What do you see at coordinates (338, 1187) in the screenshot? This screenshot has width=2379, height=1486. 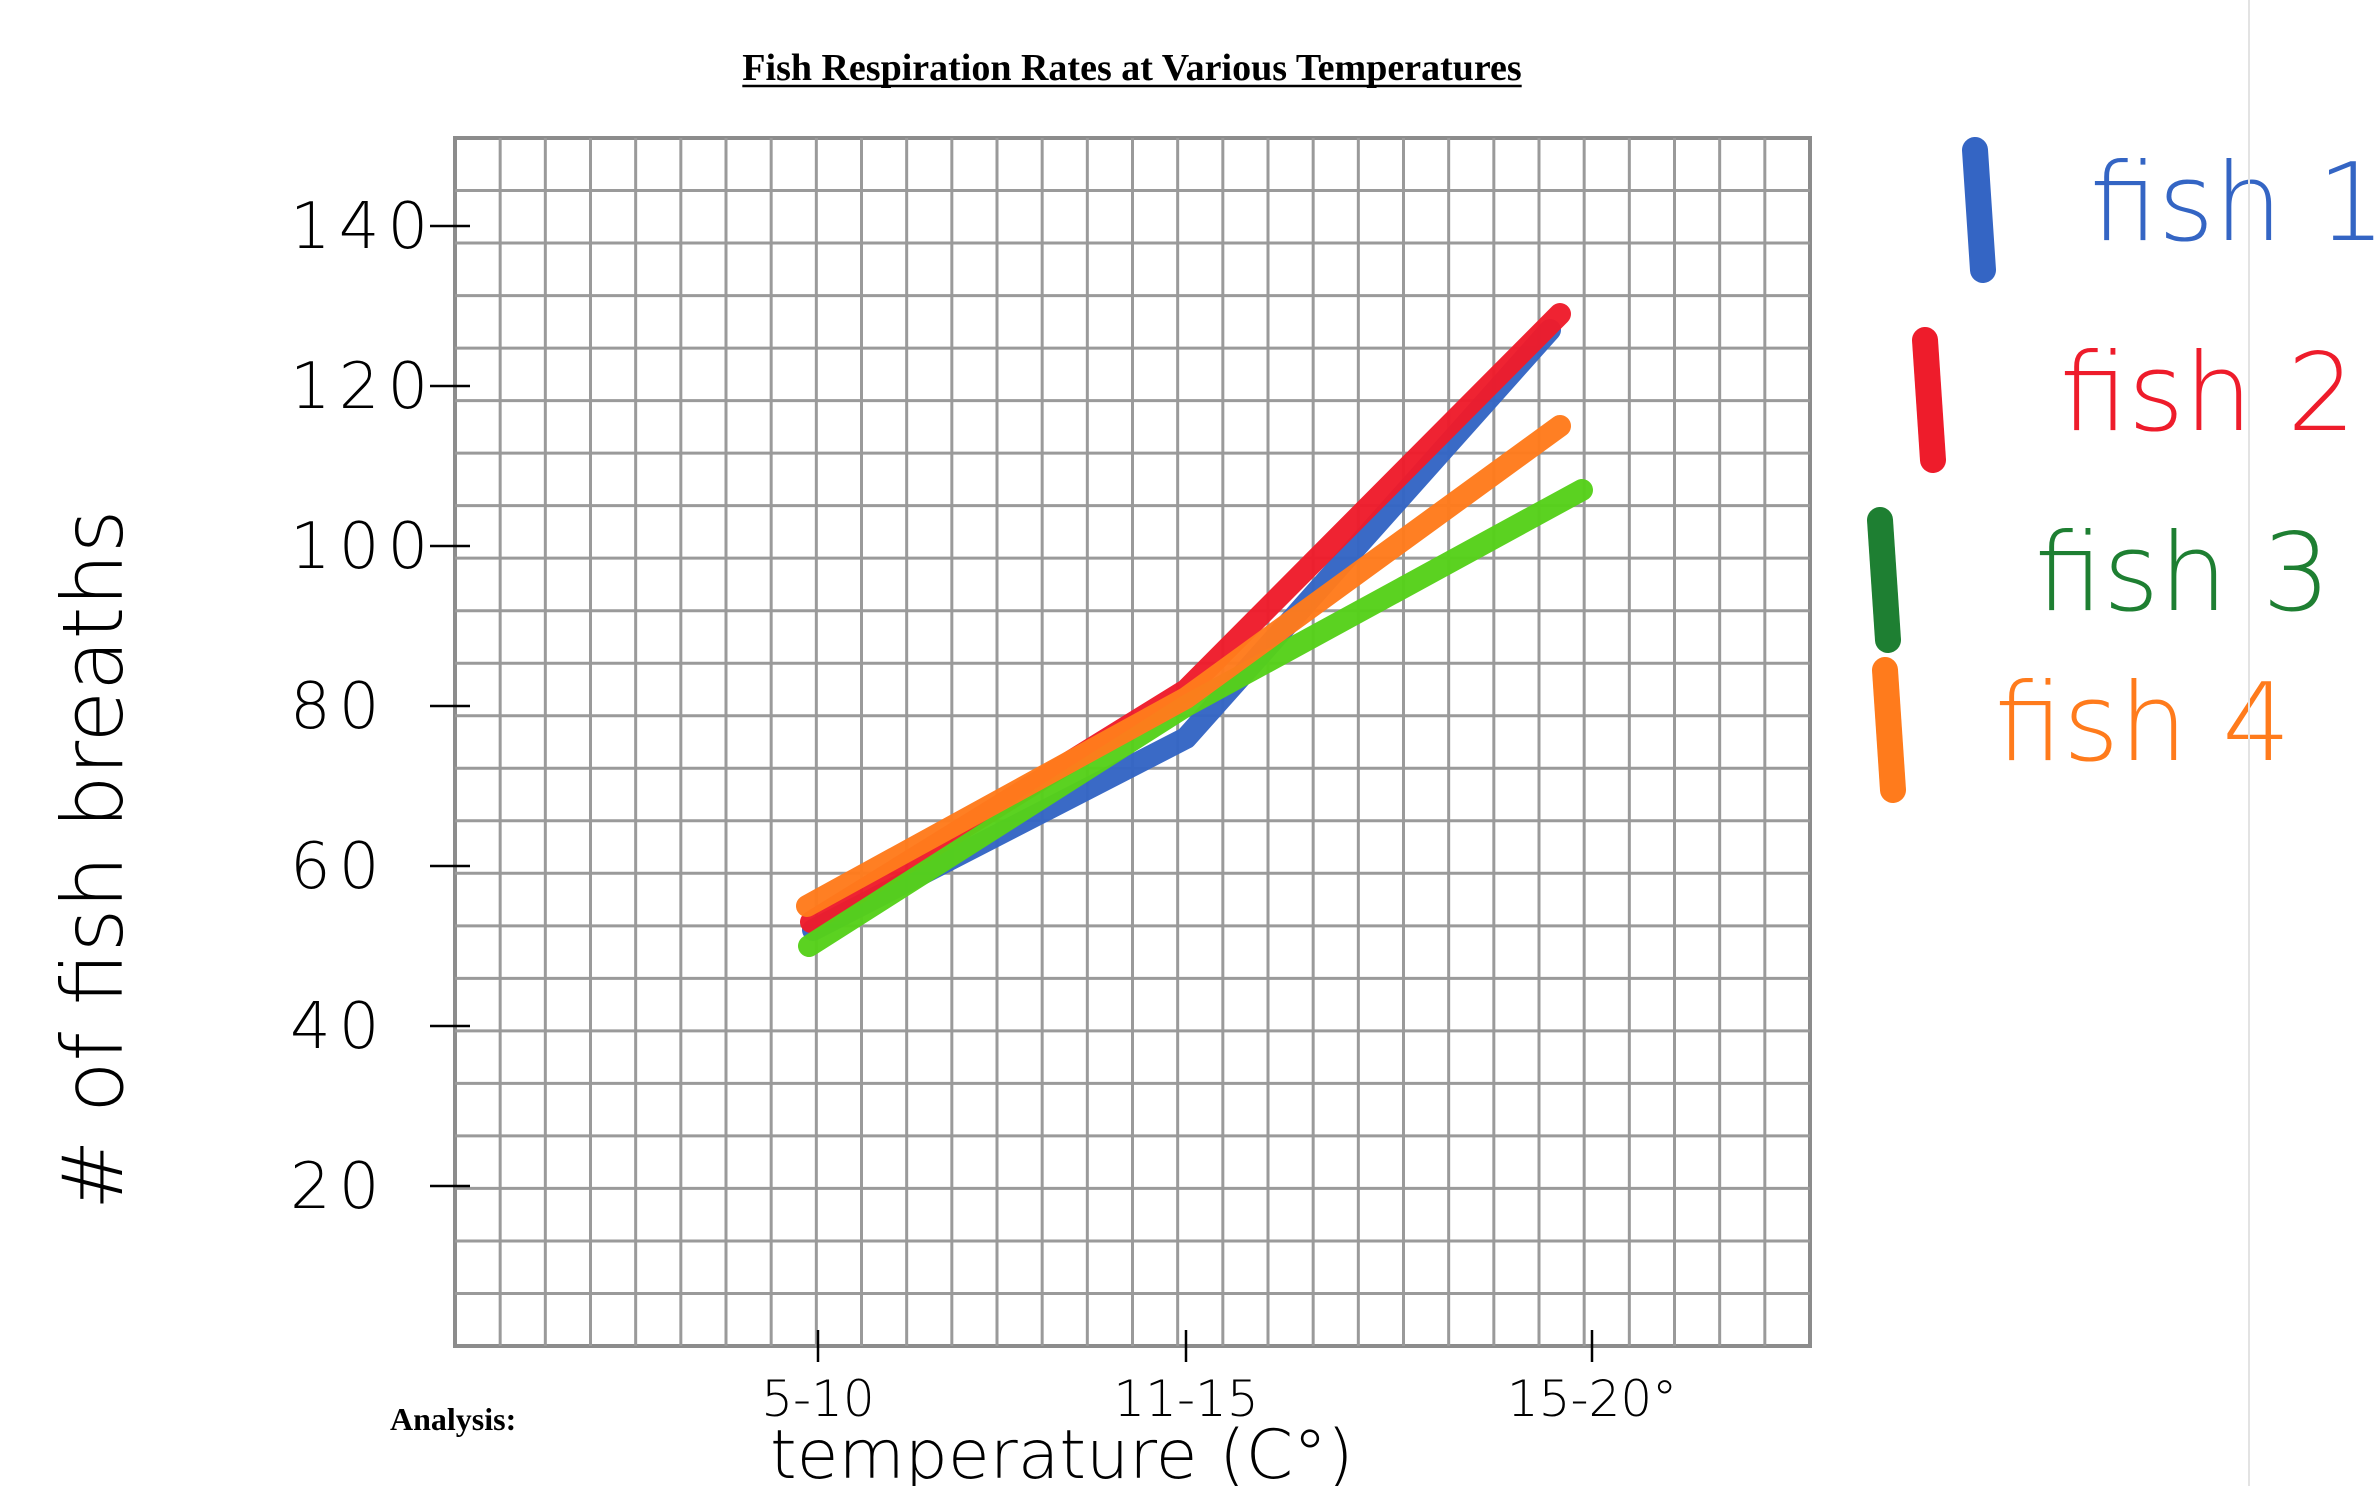 I see `y-tick-label: 20` at bounding box center [338, 1187].